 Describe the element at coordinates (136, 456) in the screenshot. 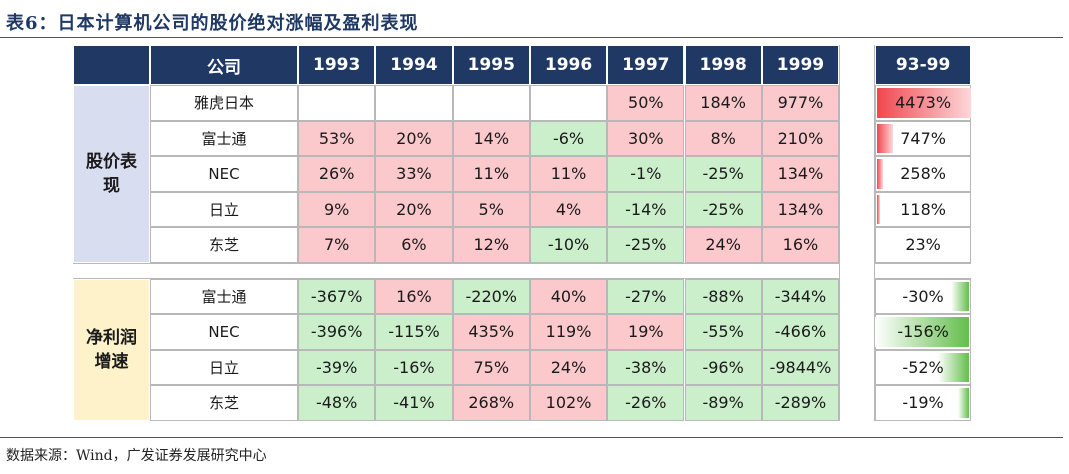

I see `source-note: 数据来源：Wind，广发证券发展研究中心` at that location.